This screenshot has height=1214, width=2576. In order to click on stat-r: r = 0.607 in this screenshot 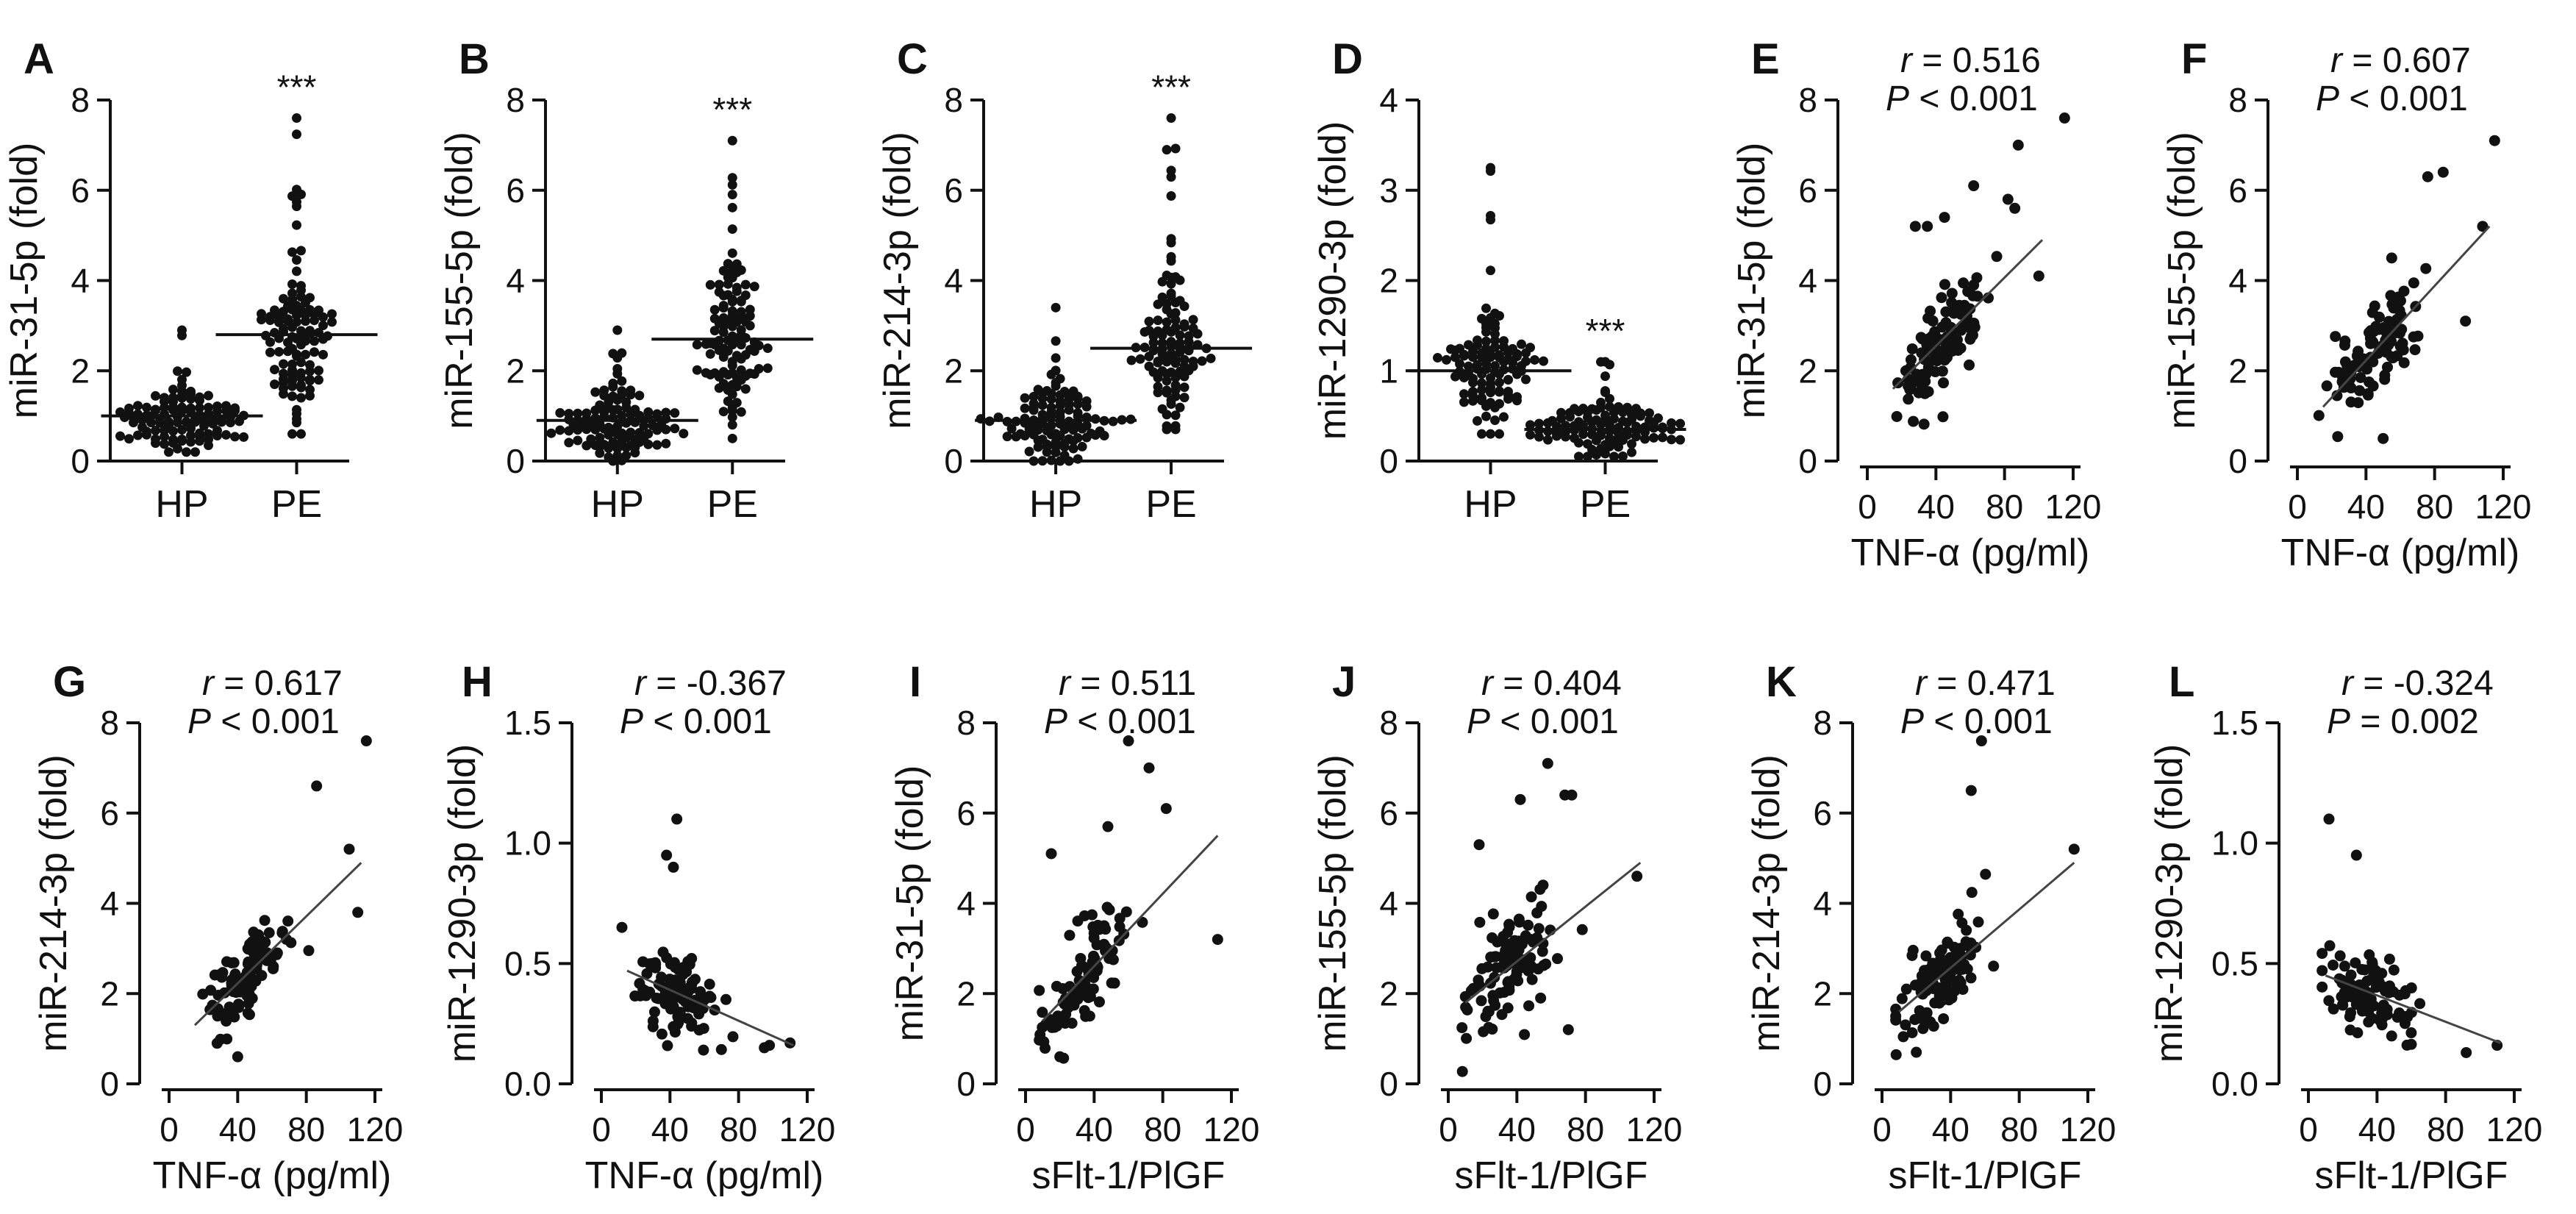, I will do `click(2400, 60)`.